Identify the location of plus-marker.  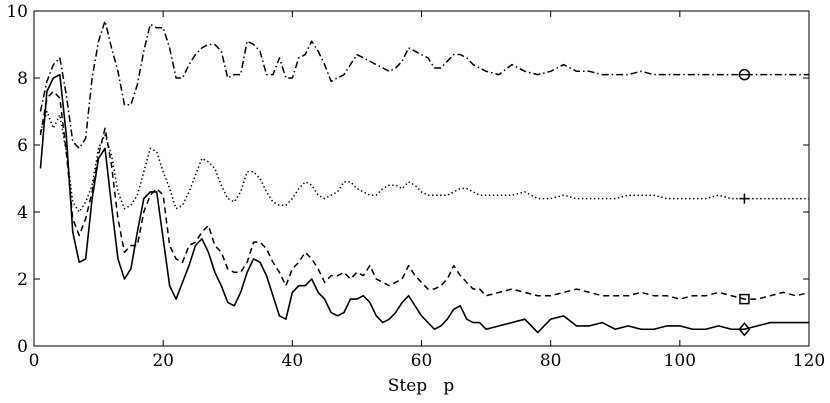
(744, 198).